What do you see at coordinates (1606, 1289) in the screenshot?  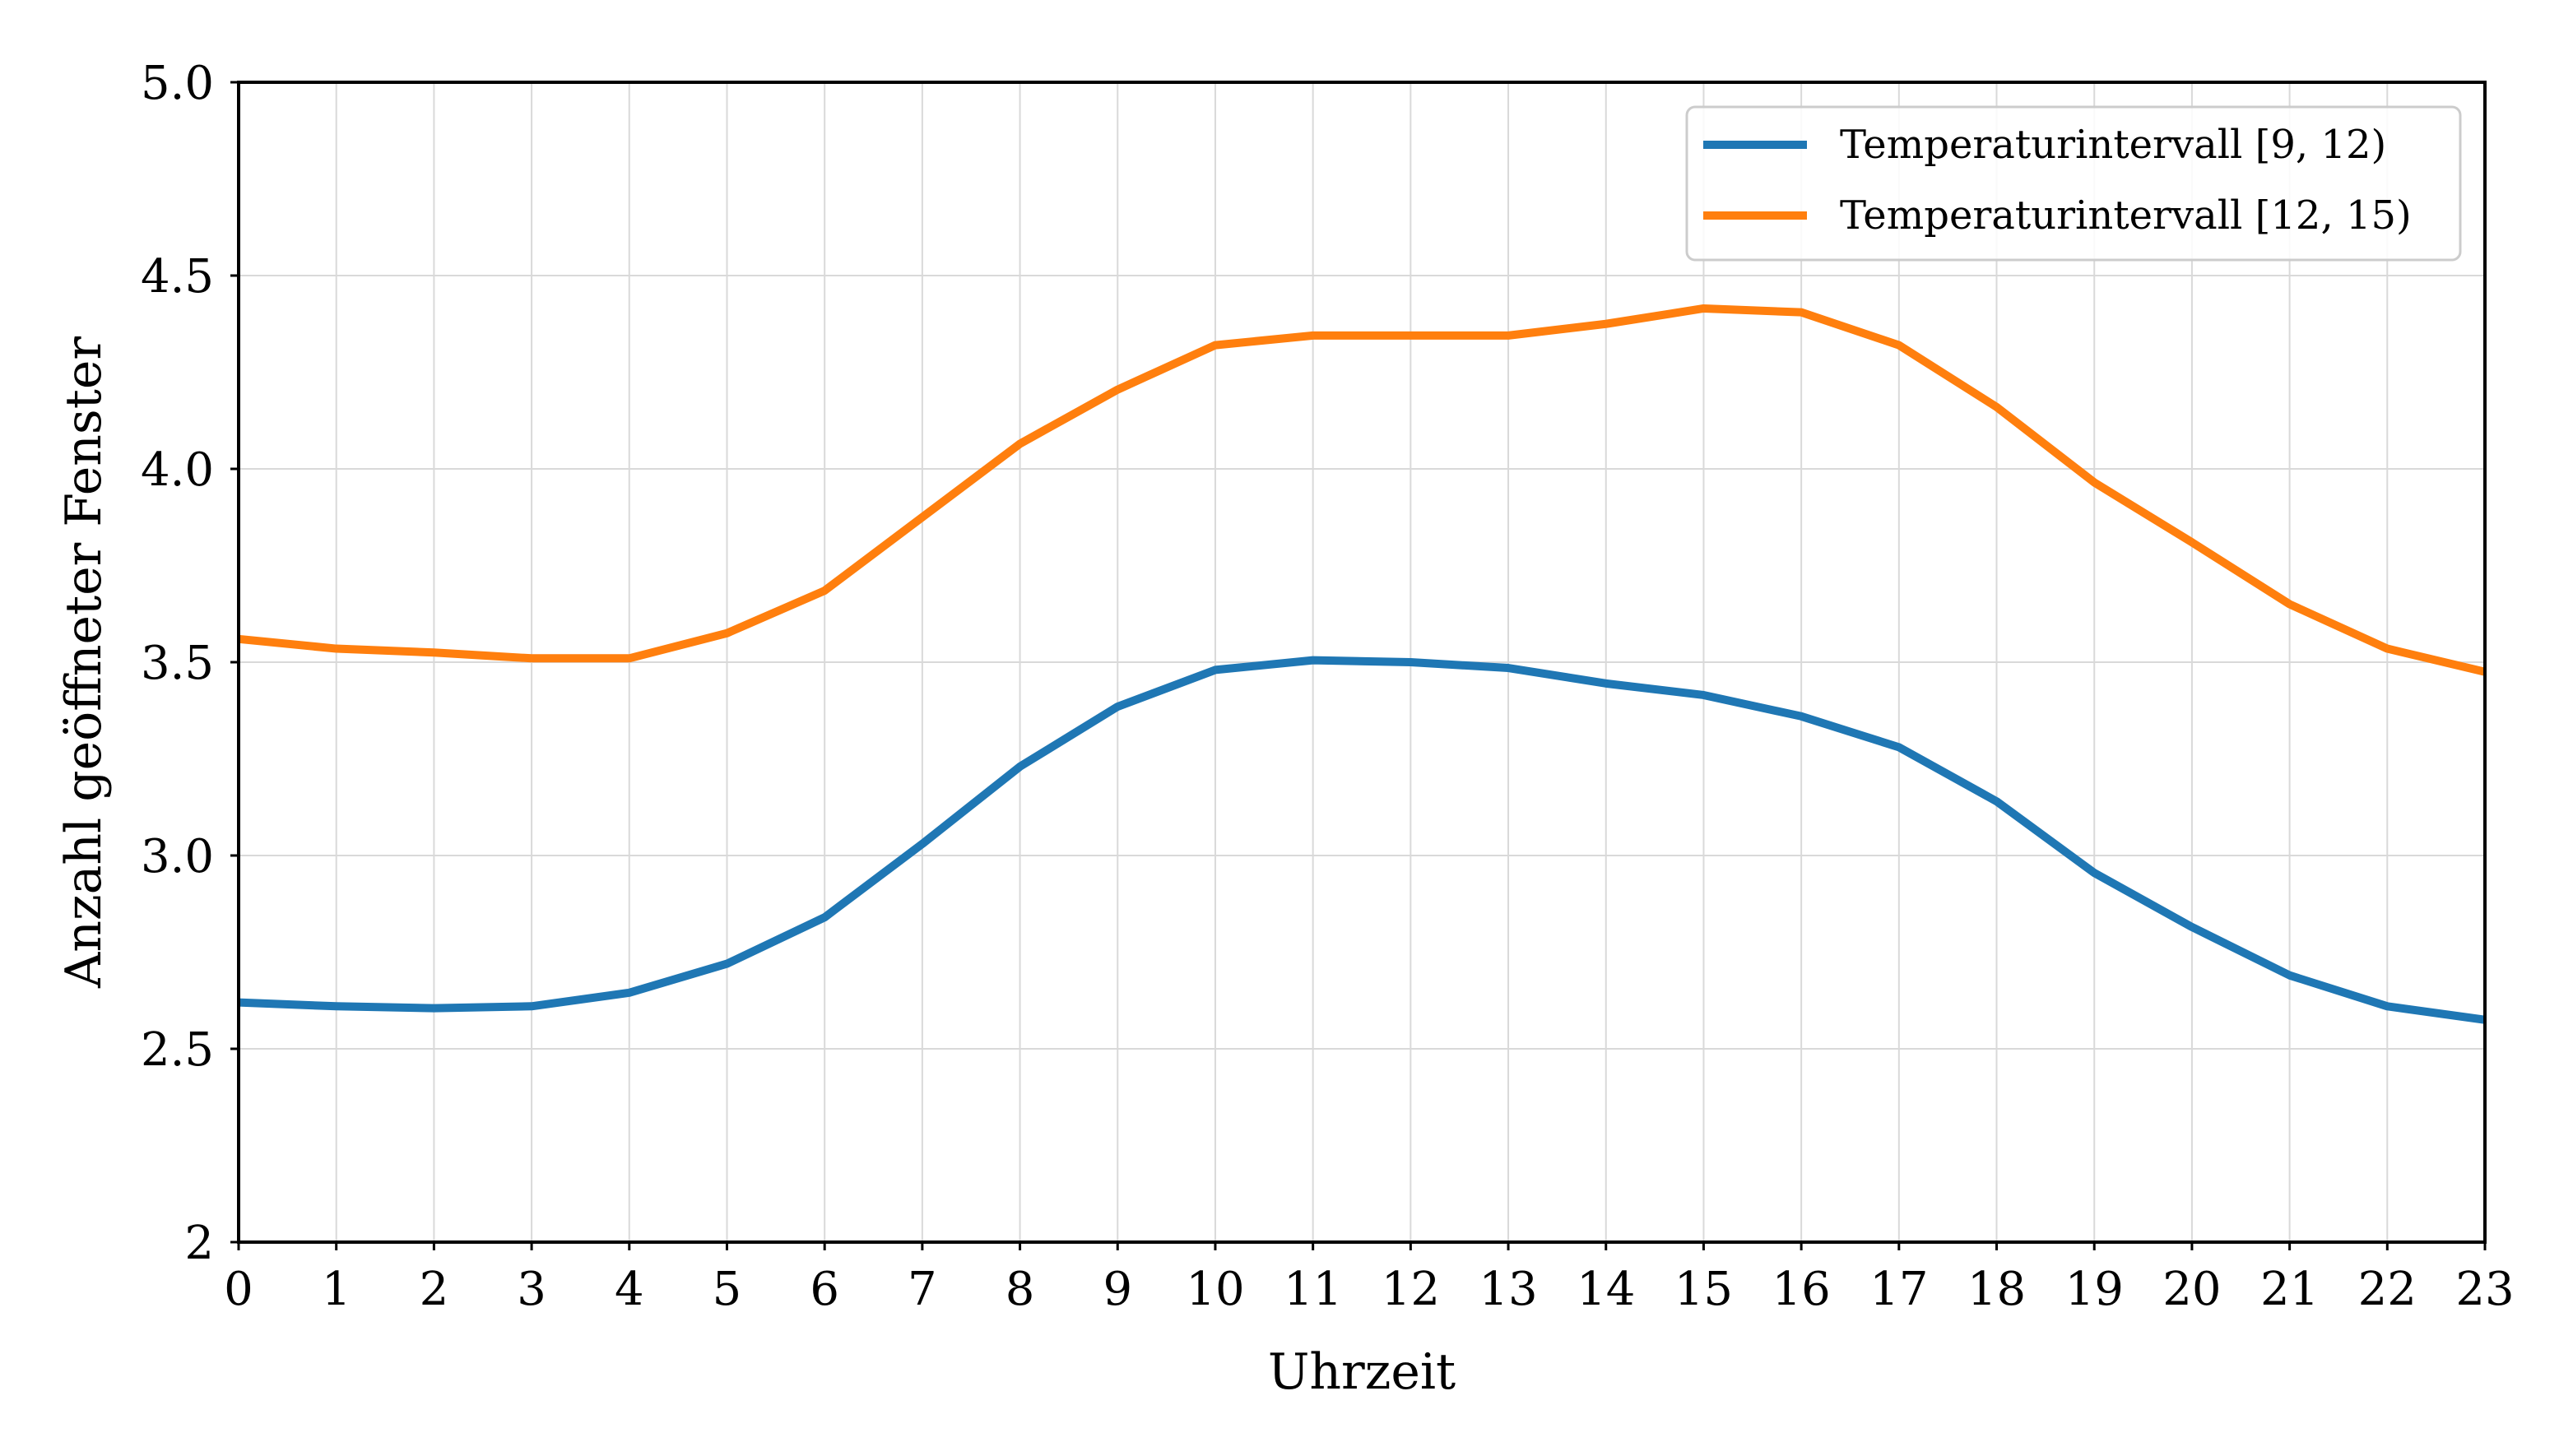 I see `x-tick-label: 14` at bounding box center [1606, 1289].